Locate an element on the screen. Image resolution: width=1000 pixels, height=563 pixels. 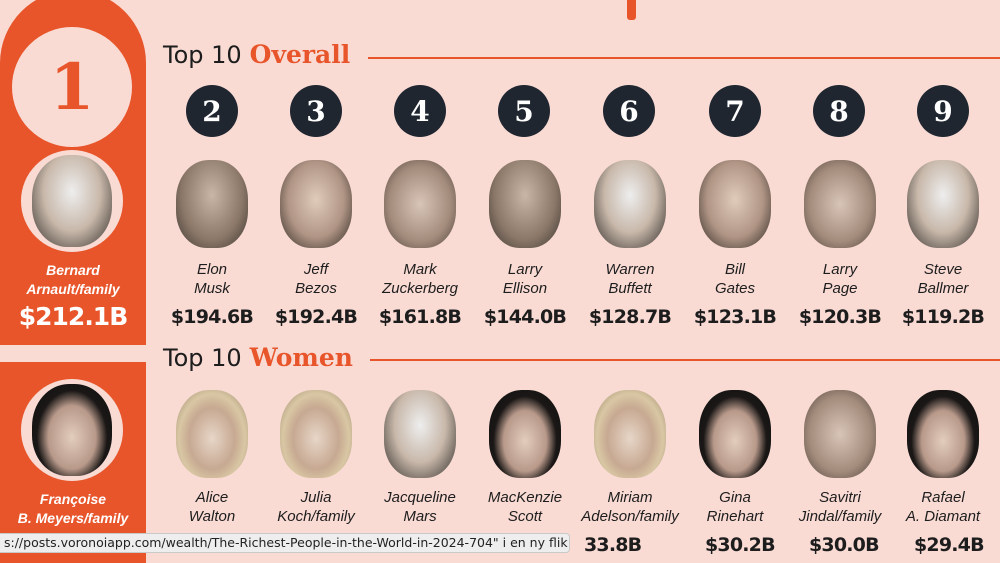
rank-circle-9: 9 is located at coordinates (943, 111).